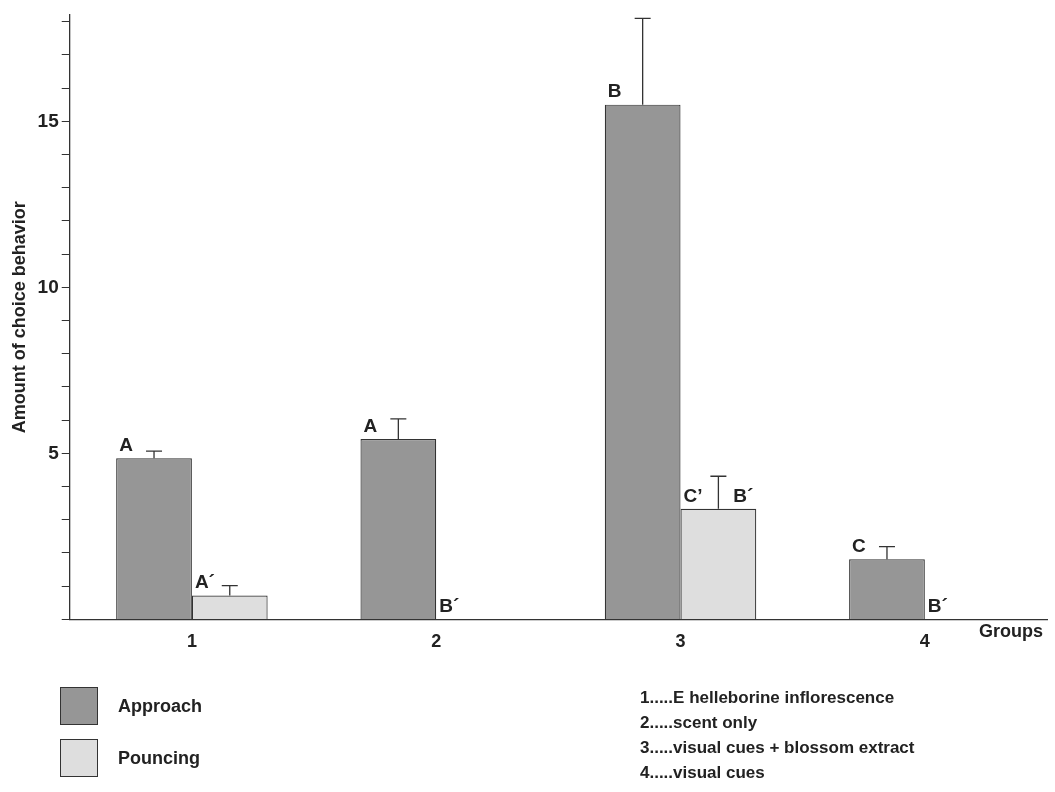  I want to click on data-label: C, so click(859, 546).